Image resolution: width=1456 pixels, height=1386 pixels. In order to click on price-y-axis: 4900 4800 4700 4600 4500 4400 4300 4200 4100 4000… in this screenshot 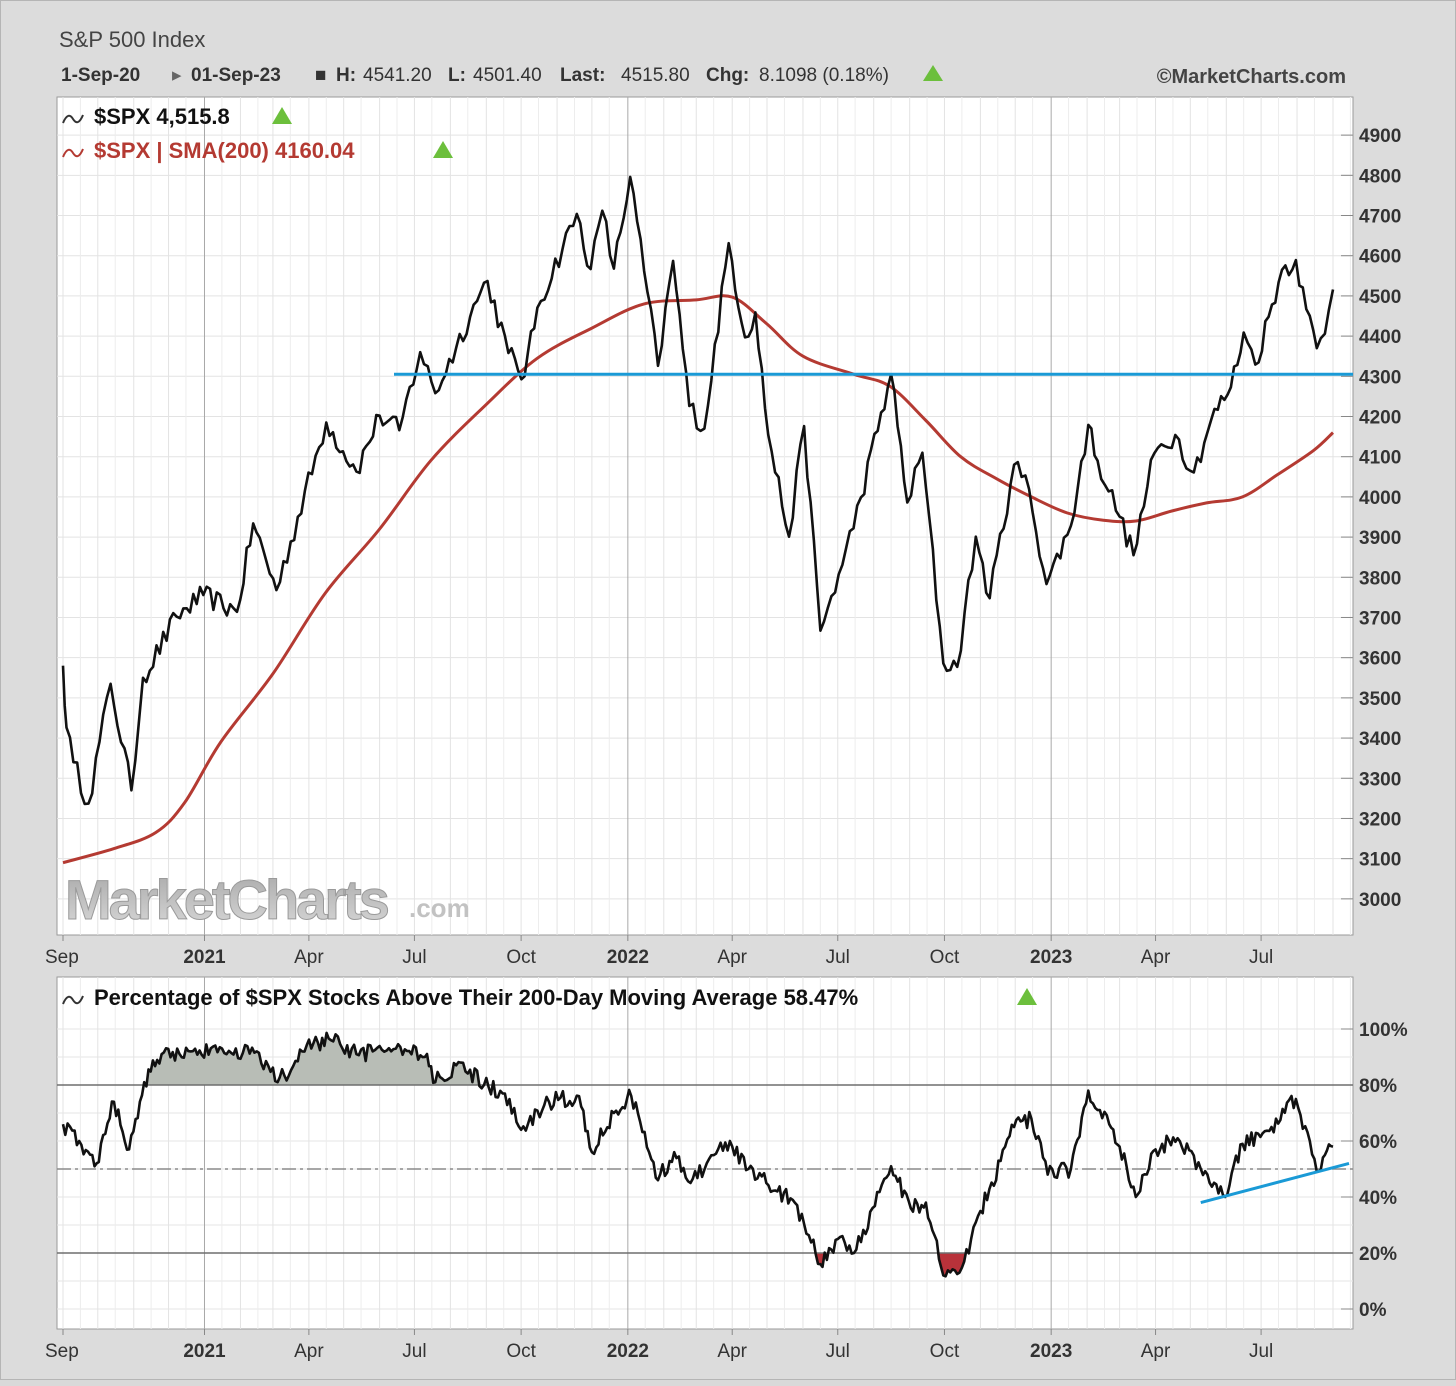, I will do `click(1371, 518)`.